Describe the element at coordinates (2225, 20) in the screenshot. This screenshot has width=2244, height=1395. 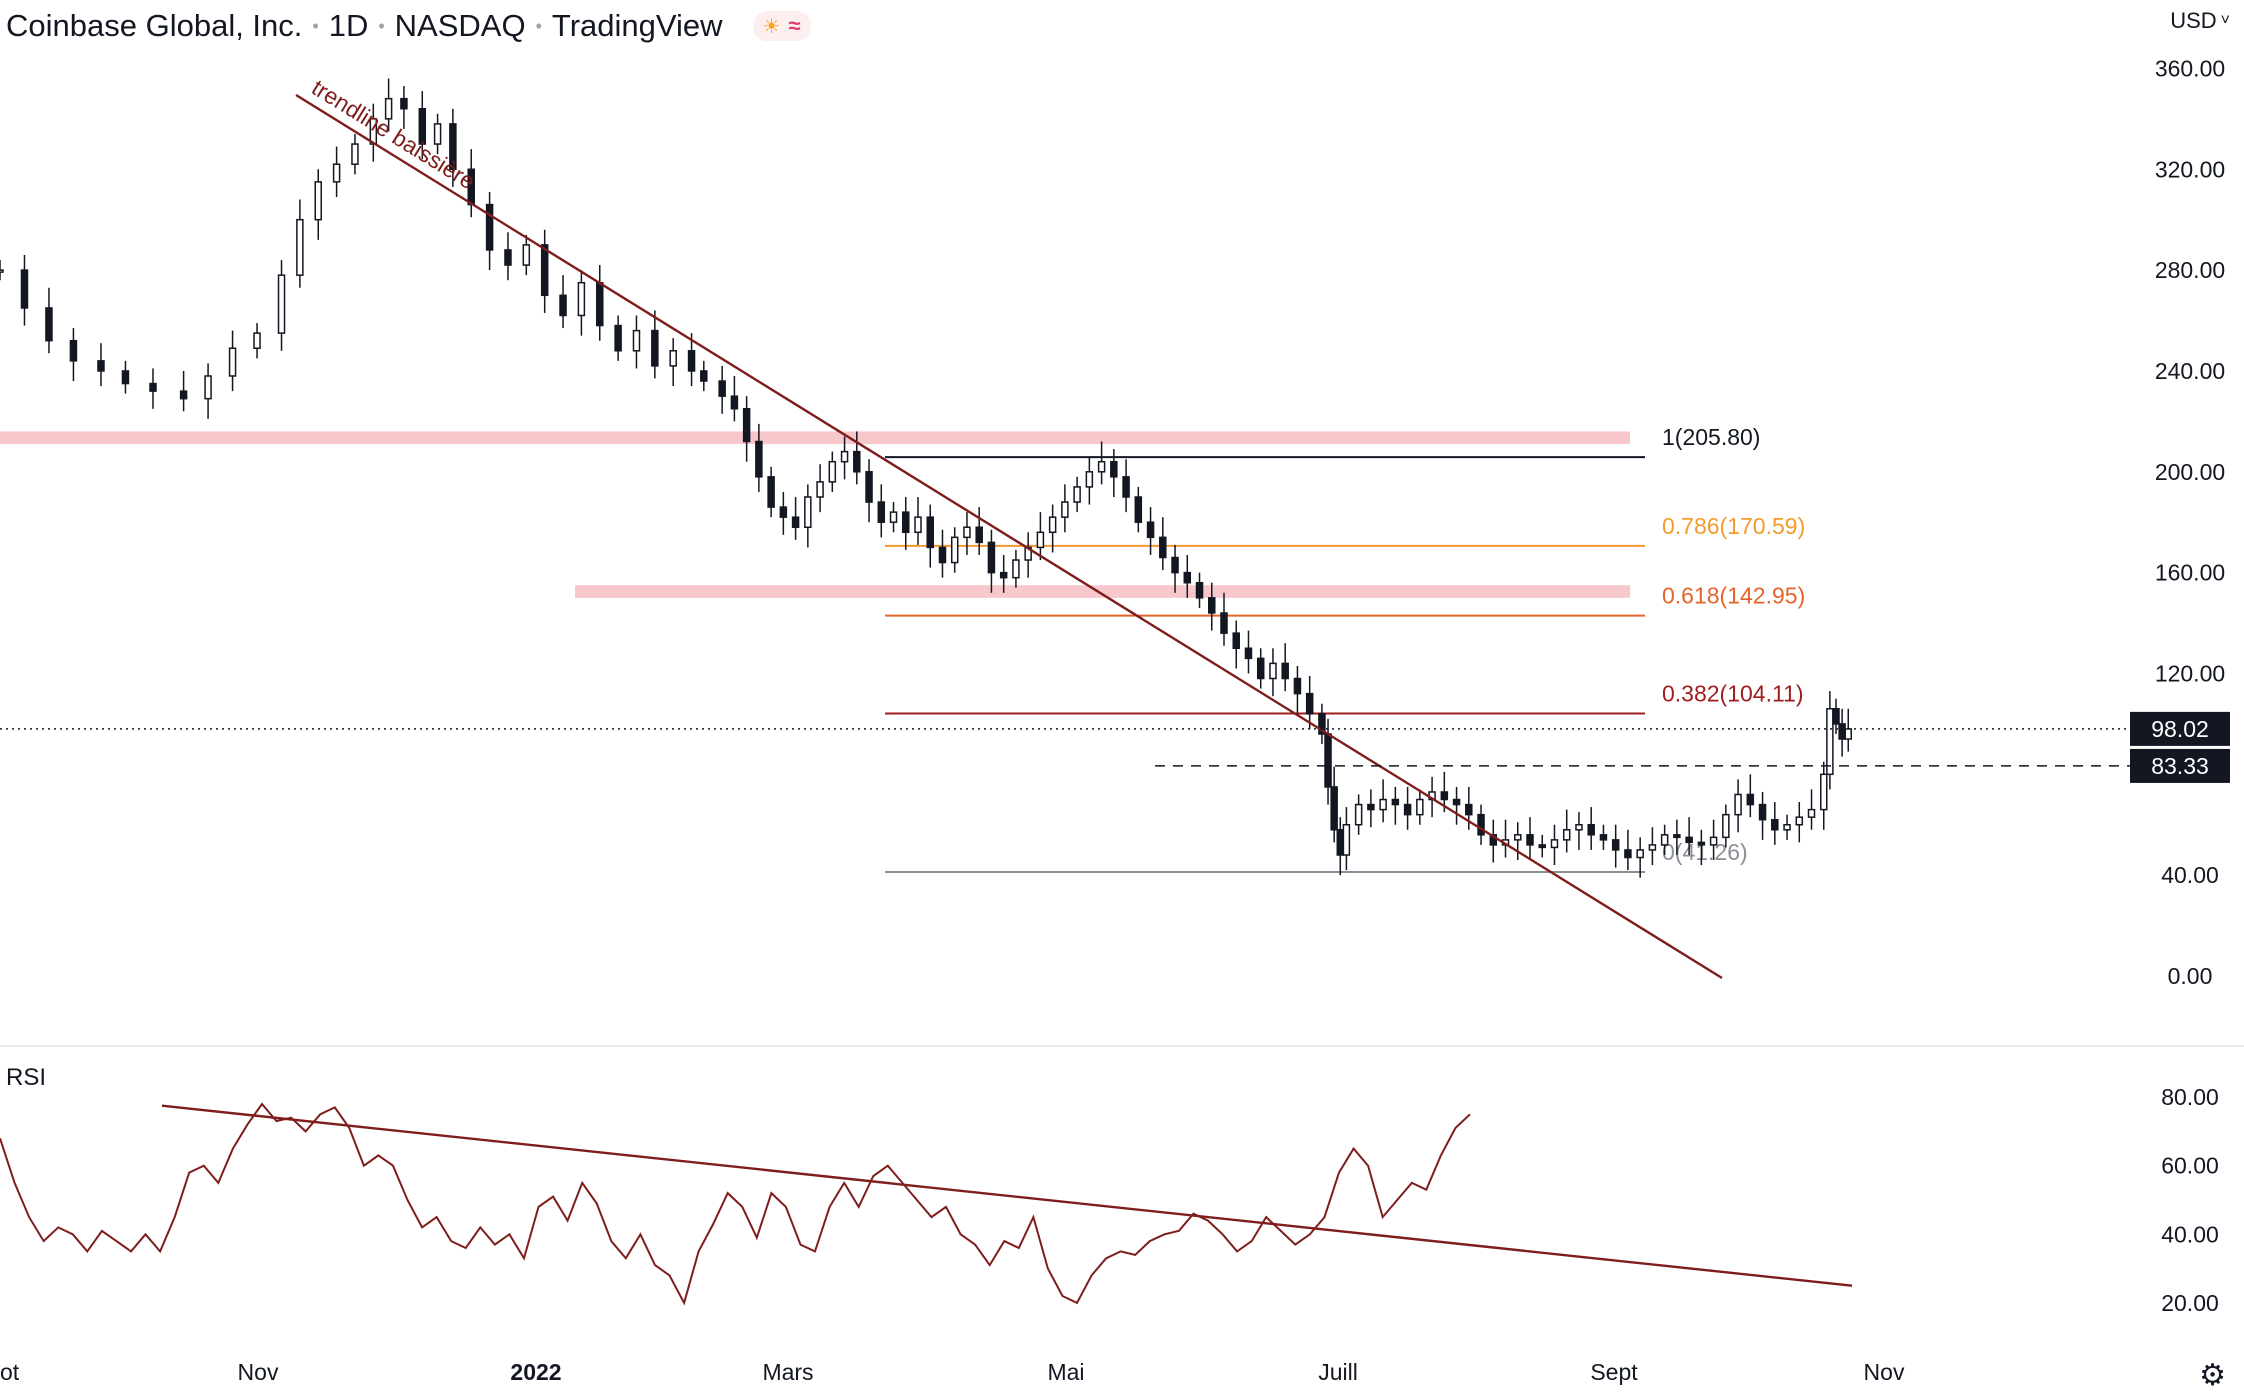
I see `chevron-down-icon: ˅` at that location.